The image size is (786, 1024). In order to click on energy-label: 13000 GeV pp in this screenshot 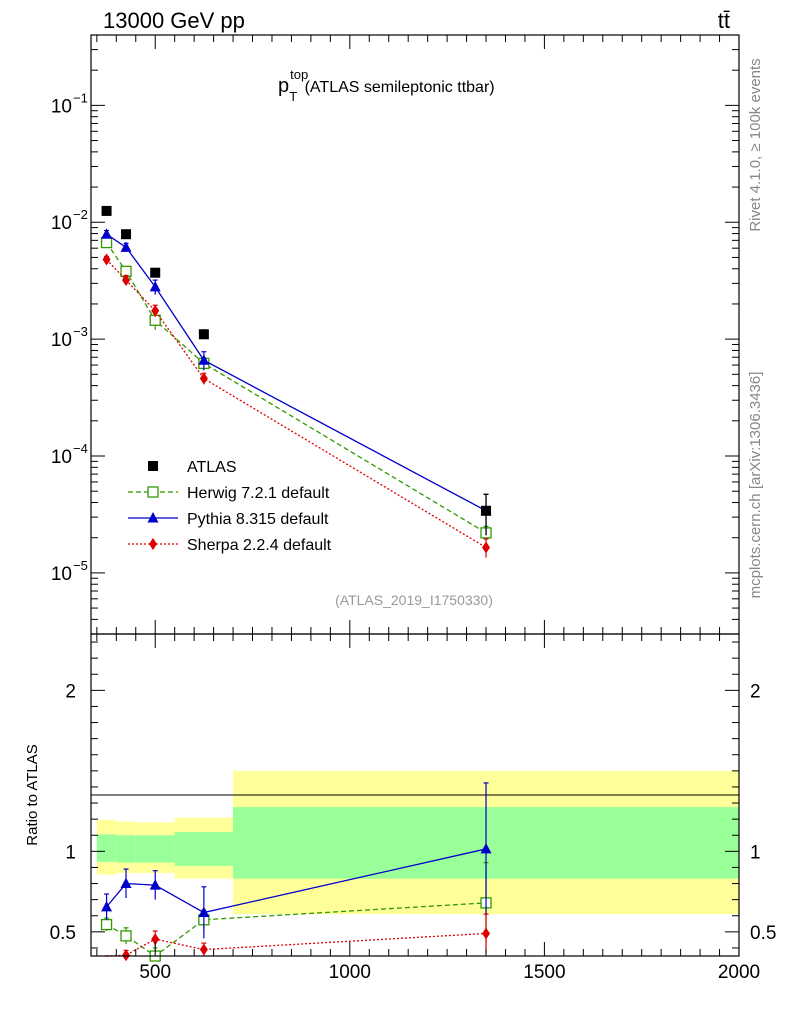, I will do `click(174, 20)`.